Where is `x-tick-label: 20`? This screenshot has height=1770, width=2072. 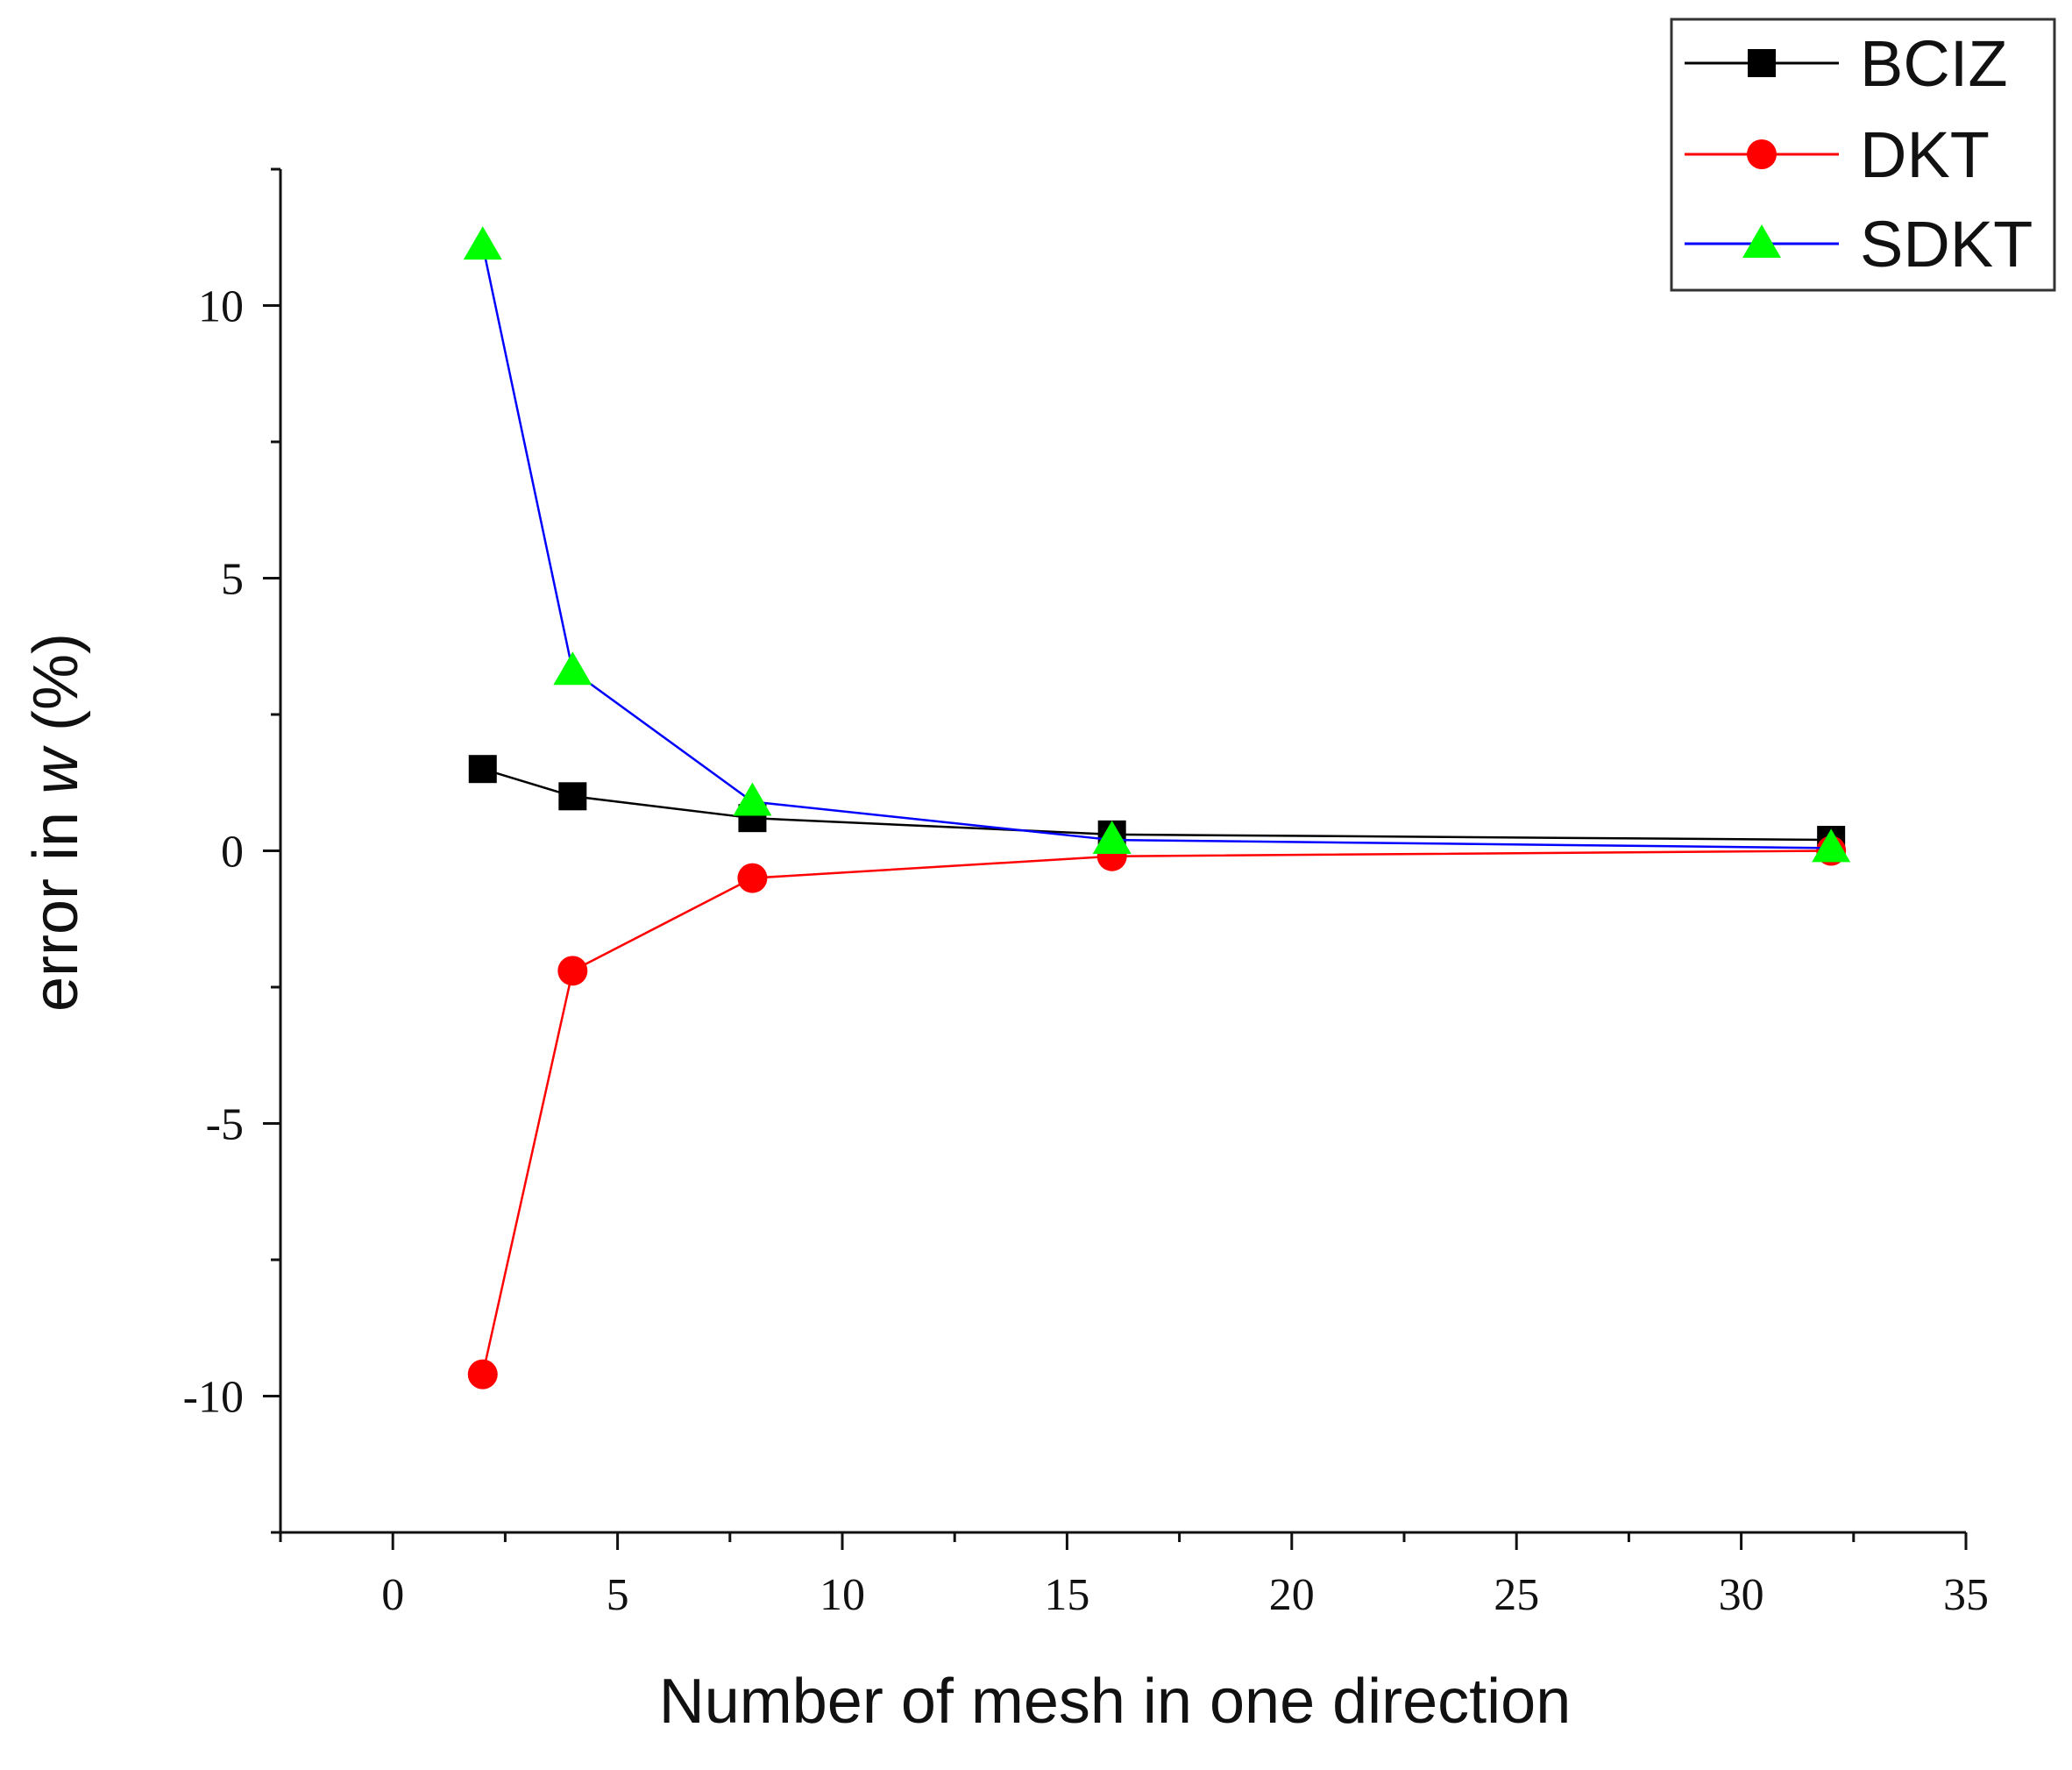
x-tick-label: 20 is located at coordinates (1292, 1595).